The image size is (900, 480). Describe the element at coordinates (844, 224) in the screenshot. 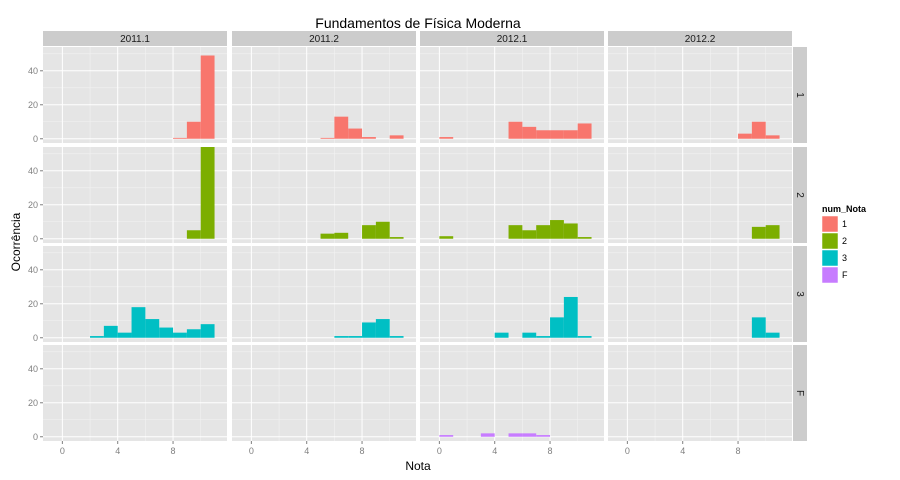

I see `legend-label: 1` at that location.